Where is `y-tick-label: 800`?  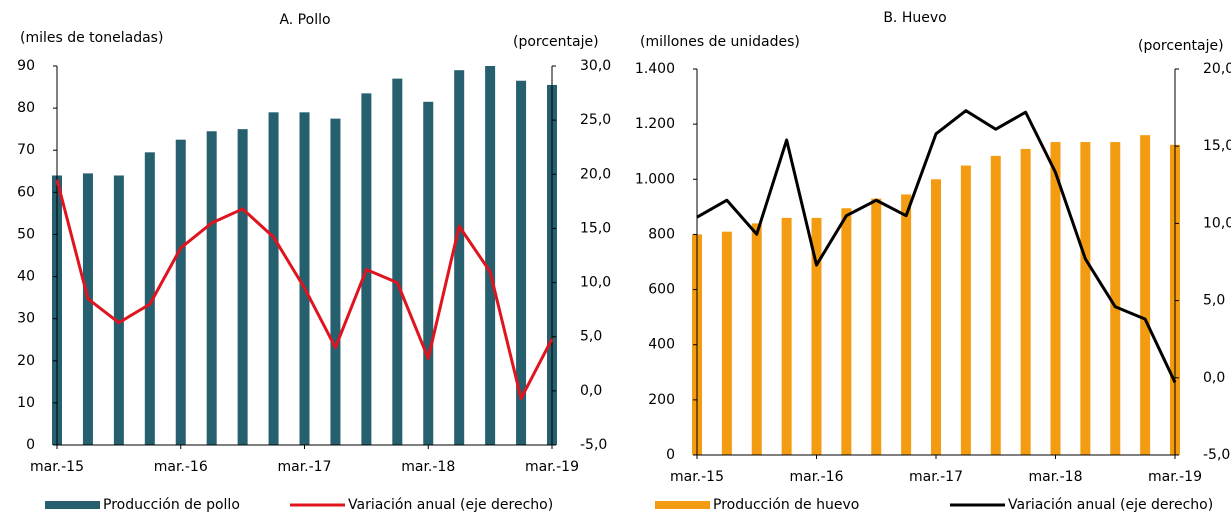 y-tick-label: 800 is located at coordinates (661, 234).